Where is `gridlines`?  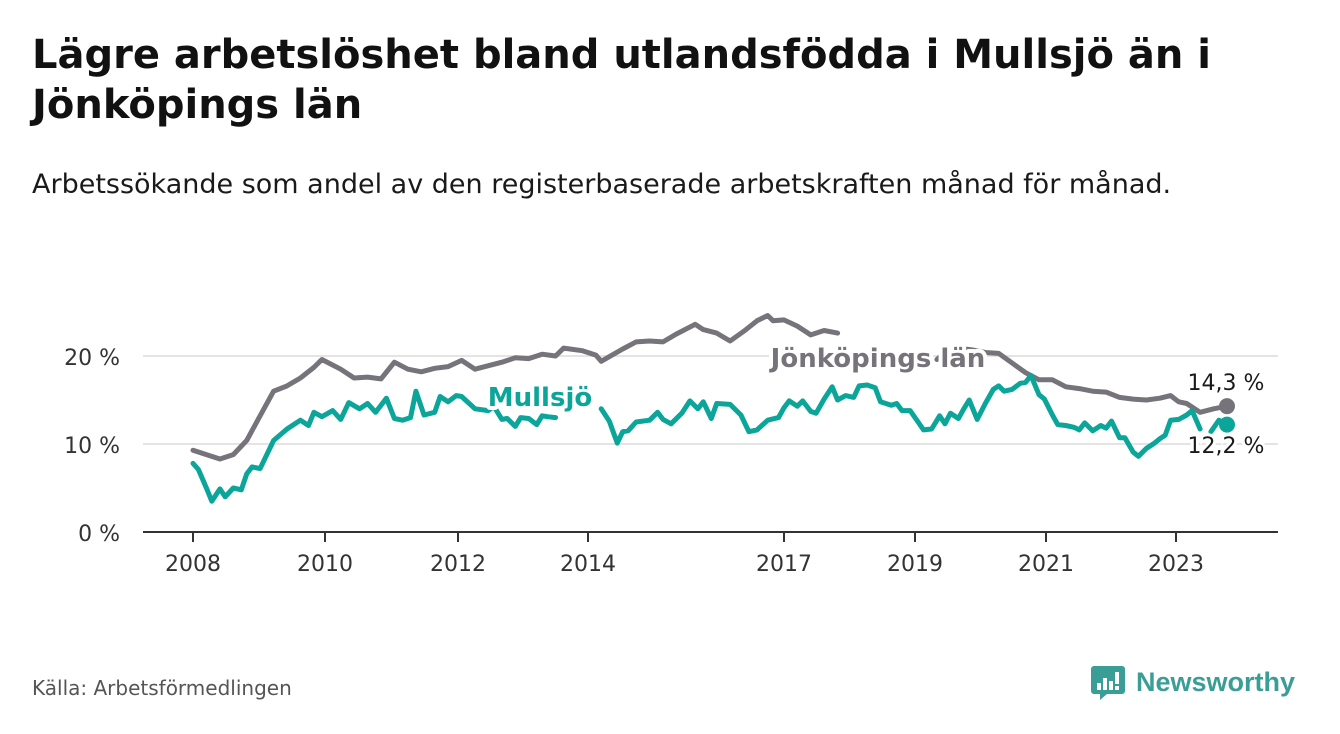 gridlines is located at coordinates (710, 400).